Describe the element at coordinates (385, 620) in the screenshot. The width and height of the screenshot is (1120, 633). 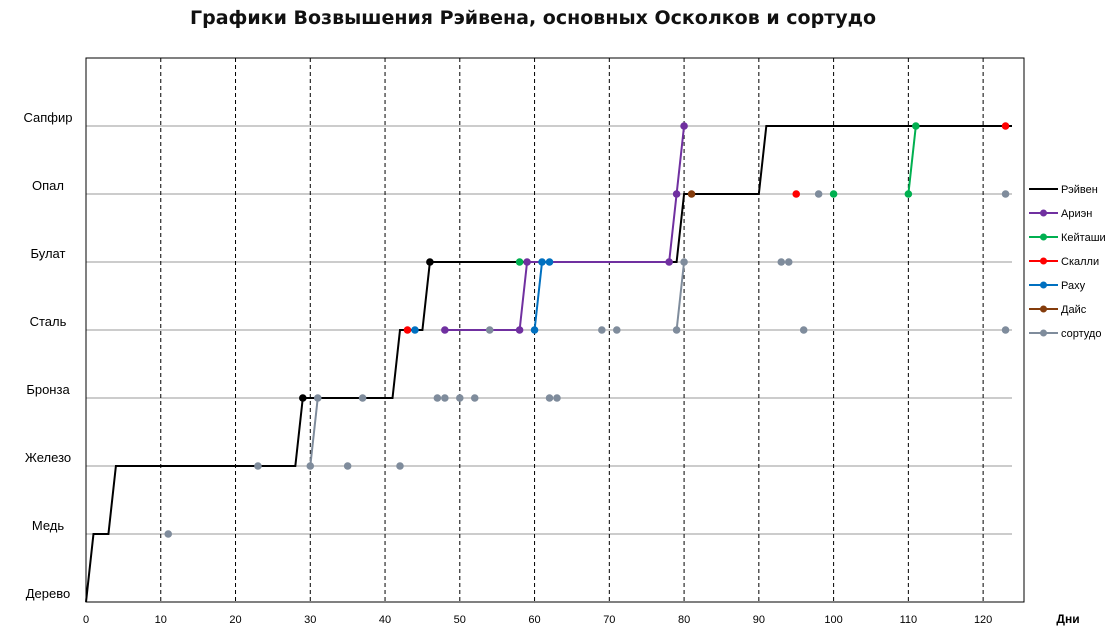
I see `x-tick-label: 40` at that location.